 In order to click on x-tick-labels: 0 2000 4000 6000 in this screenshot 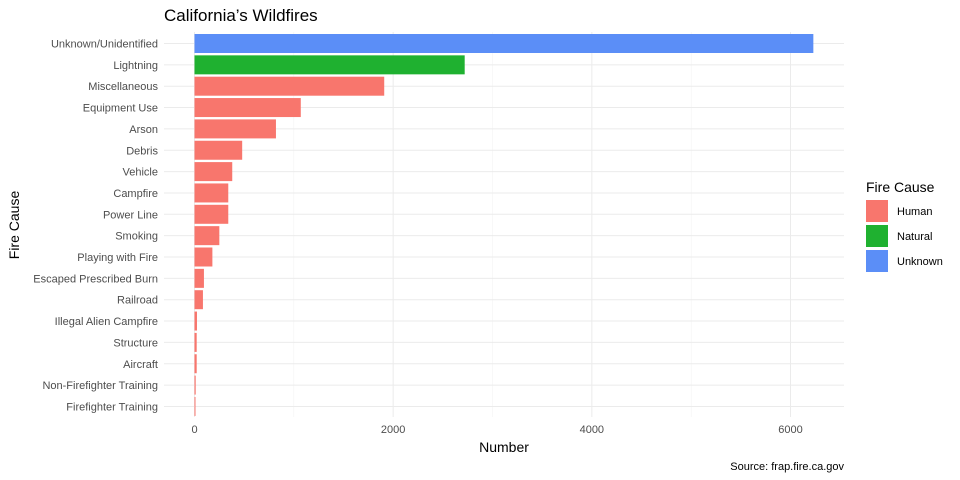, I will do `click(496, 430)`.